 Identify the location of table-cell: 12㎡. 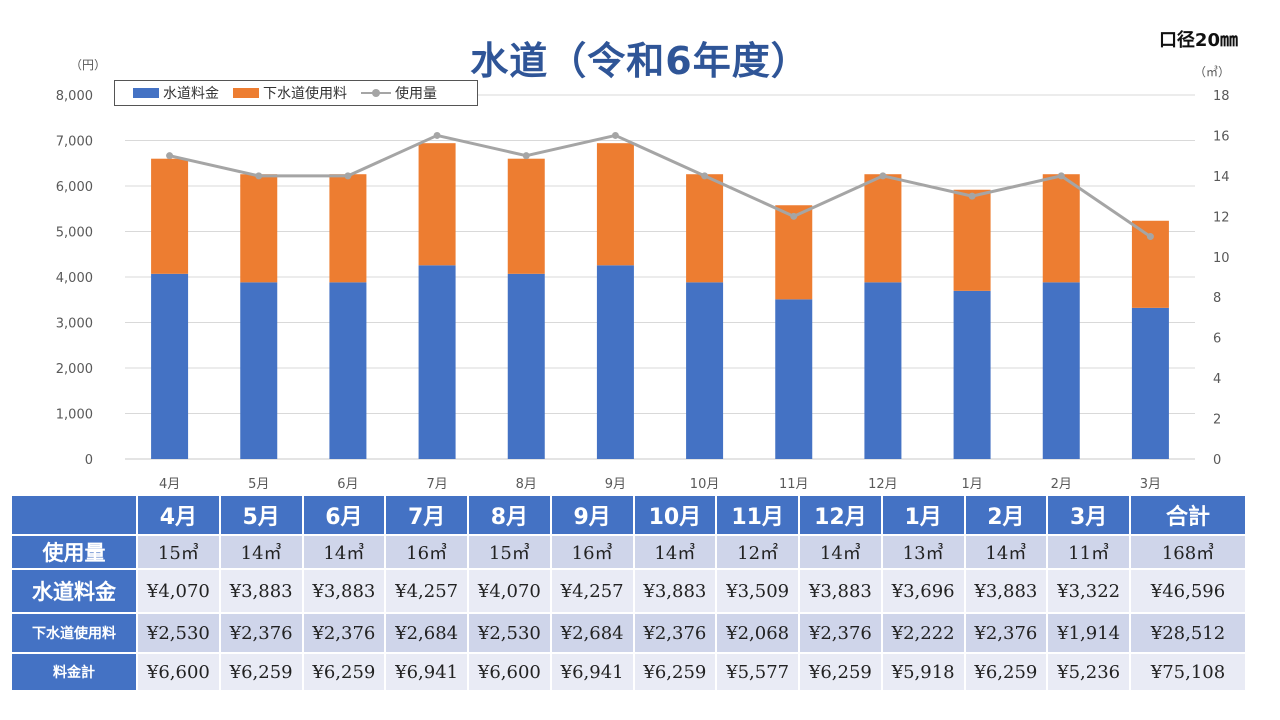
(757, 552).